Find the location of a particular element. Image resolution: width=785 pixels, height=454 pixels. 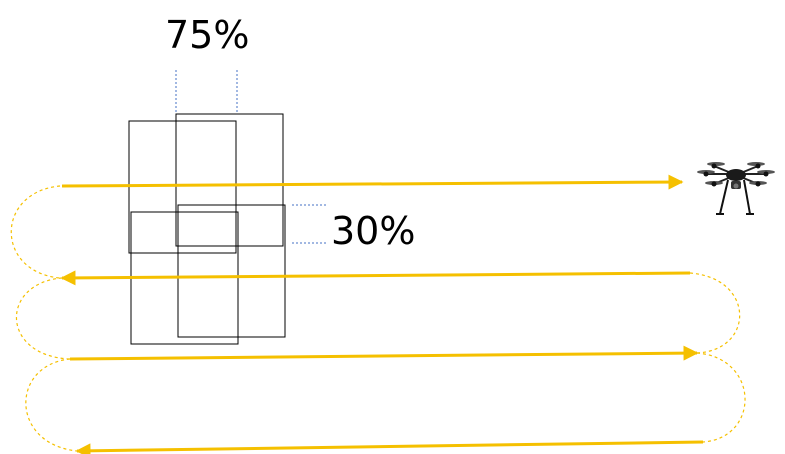

side-overlap-label: 30% is located at coordinates (373, 231).